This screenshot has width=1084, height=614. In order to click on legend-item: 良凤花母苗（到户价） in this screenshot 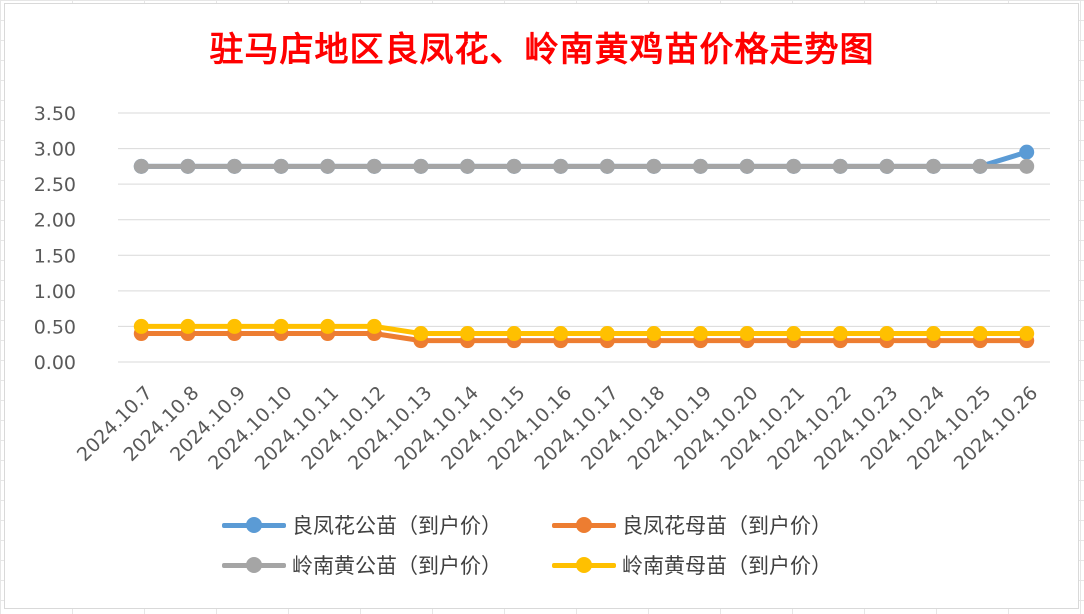, I will do `click(717, 526)`.